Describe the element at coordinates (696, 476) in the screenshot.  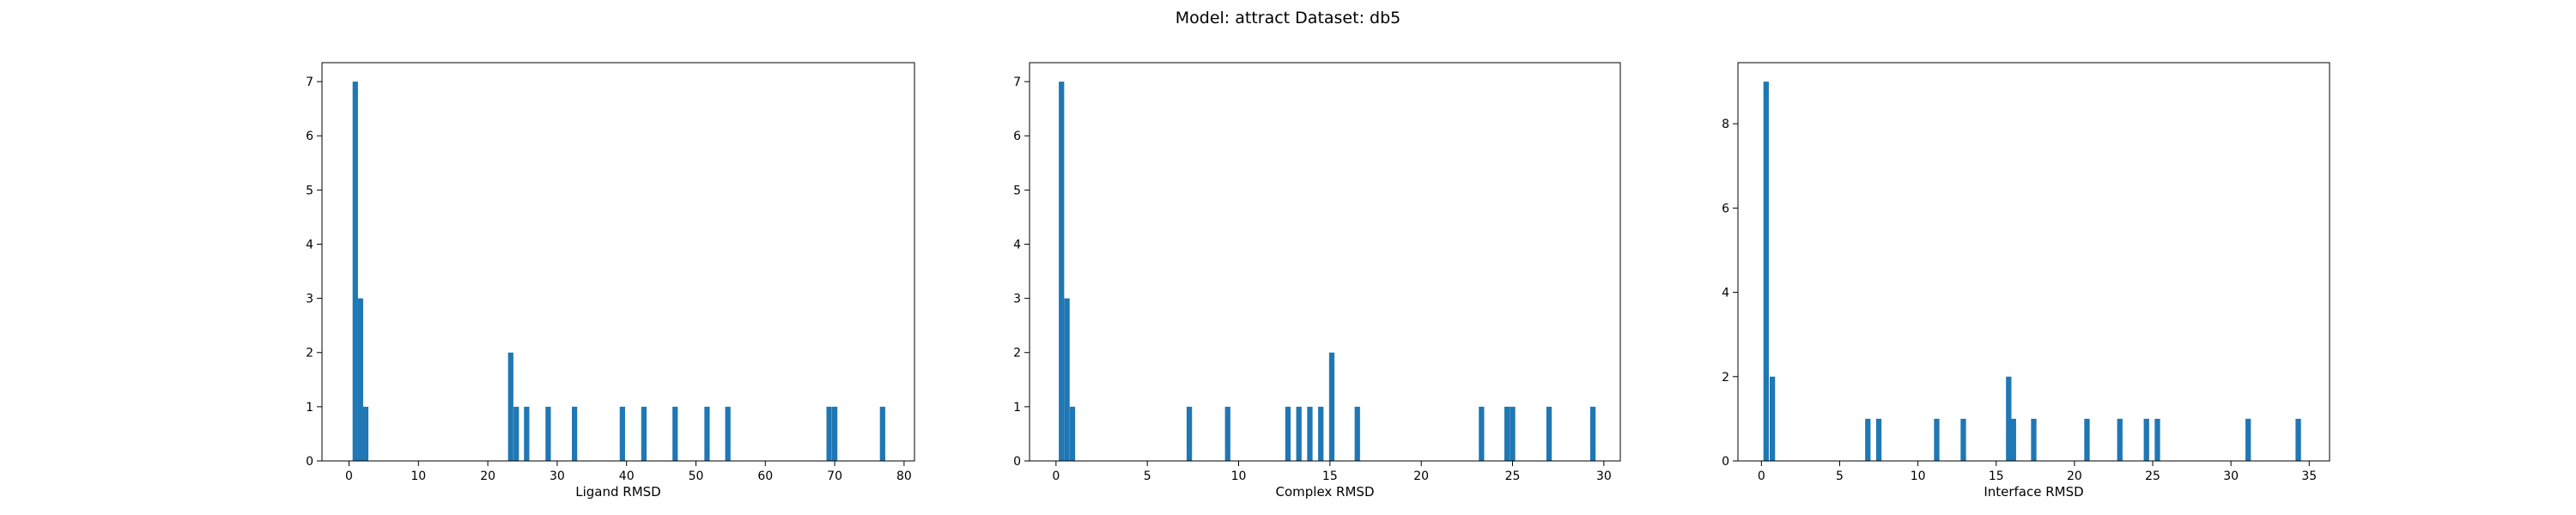
I see `x-tick-label: 50` at that location.